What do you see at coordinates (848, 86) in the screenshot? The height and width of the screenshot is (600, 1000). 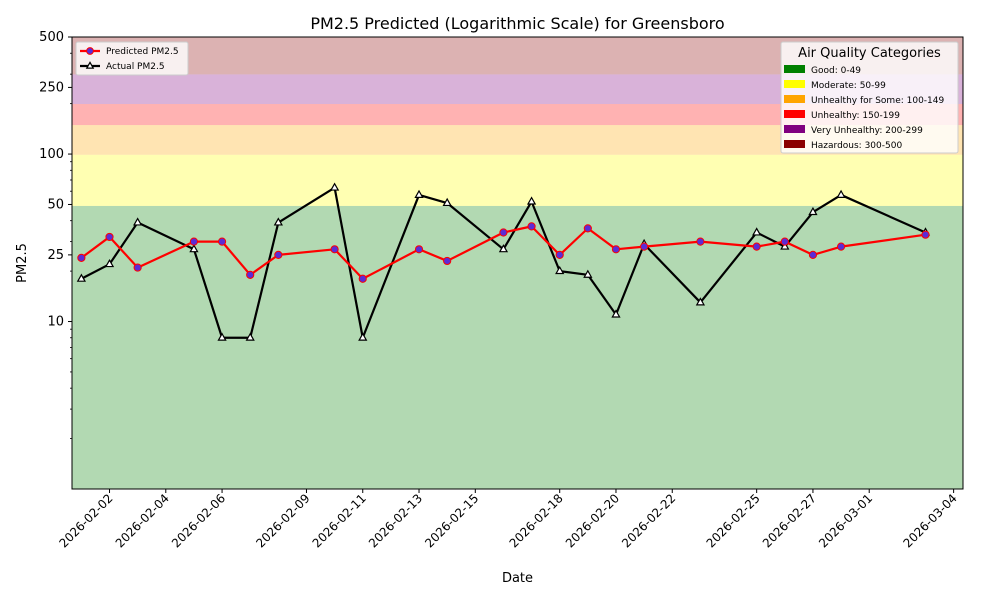 I see `band-legend-label: Moderate: 50-99` at bounding box center [848, 86].